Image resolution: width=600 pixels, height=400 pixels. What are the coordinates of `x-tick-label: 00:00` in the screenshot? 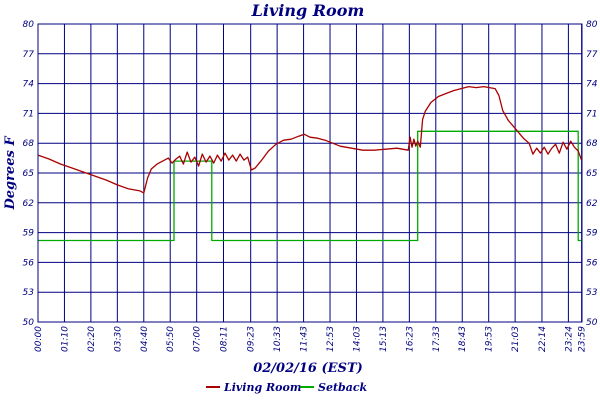 It's located at (39, 339).